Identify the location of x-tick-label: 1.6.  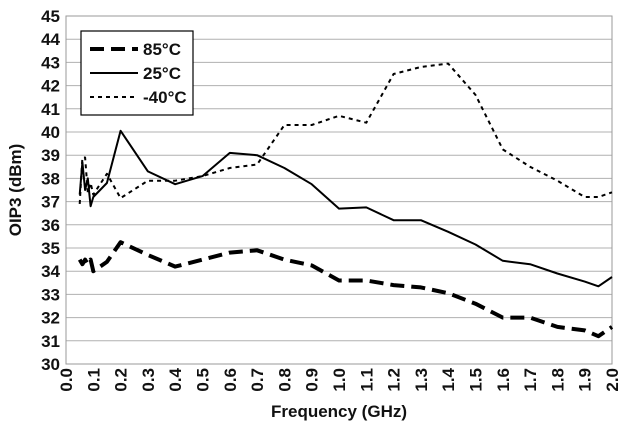
(503, 380).